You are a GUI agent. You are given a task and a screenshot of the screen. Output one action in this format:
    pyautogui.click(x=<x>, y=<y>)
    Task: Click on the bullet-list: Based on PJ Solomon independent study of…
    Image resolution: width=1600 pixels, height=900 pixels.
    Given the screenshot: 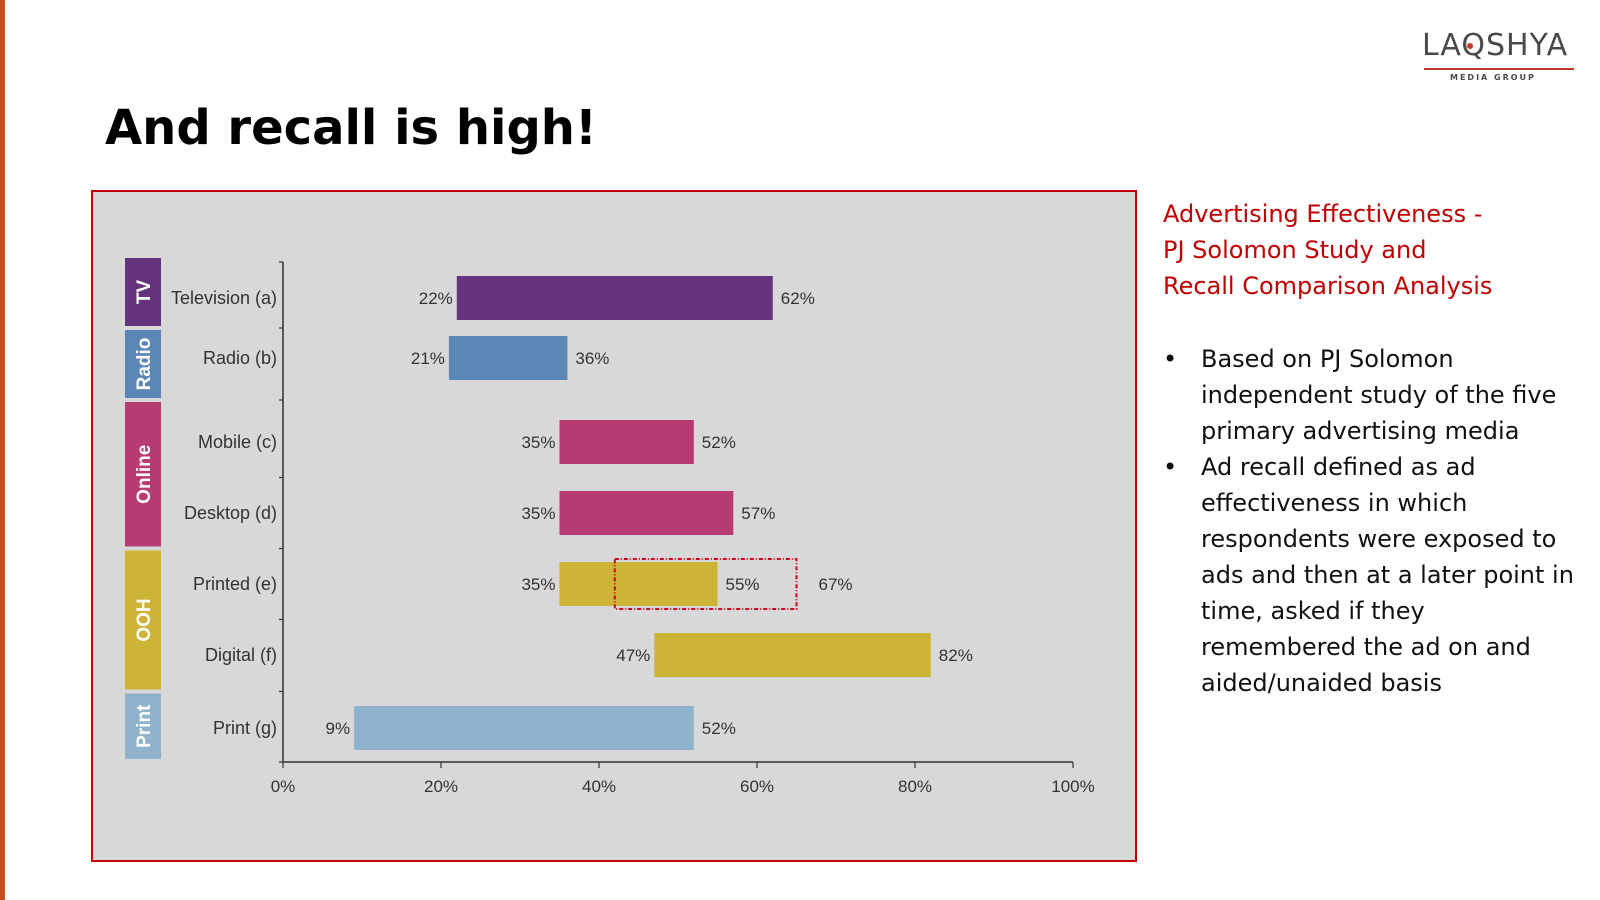 What is the action you would take?
    pyautogui.click(x=1373, y=521)
    